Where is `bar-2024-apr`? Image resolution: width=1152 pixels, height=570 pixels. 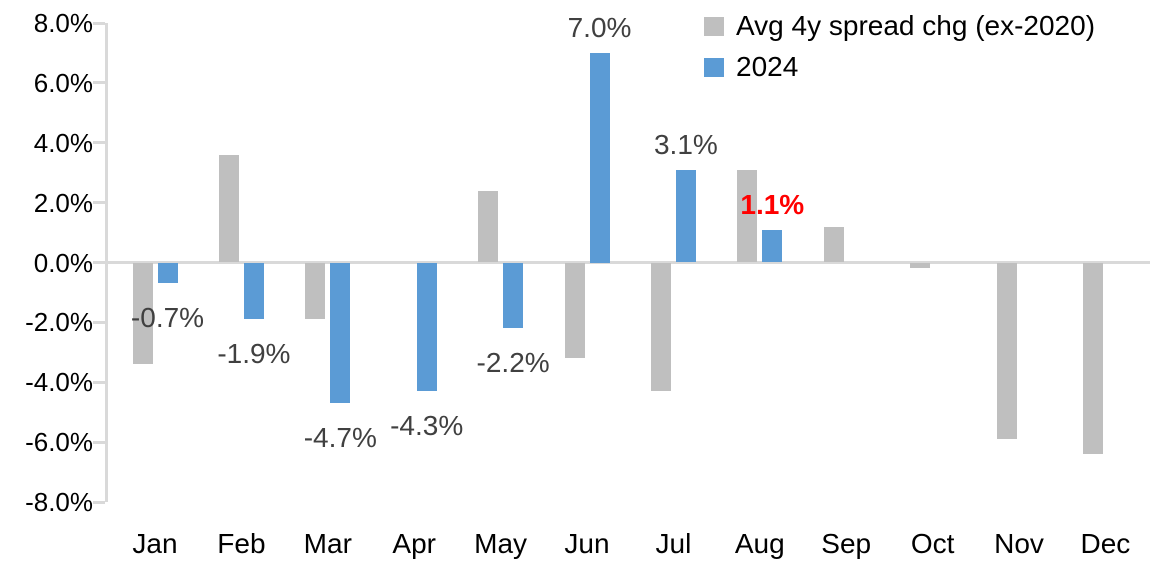
bar-2024-apr is located at coordinates (426, 327).